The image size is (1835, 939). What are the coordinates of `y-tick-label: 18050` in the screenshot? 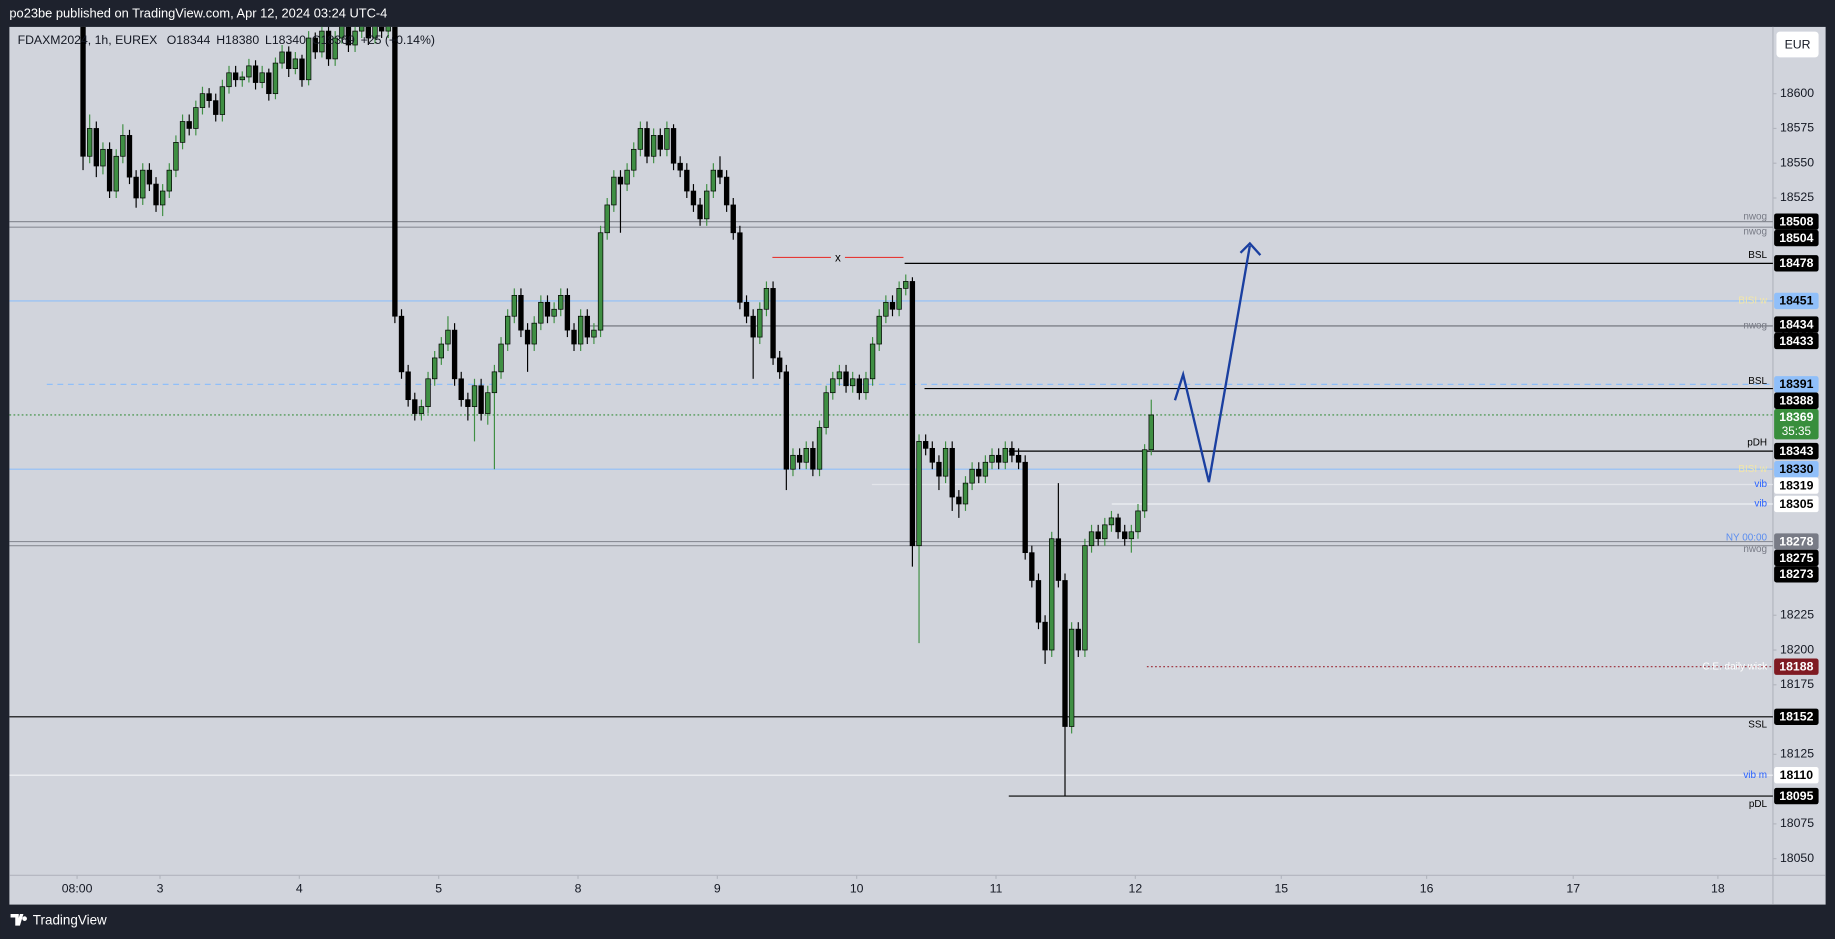 It's located at (1797, 858).